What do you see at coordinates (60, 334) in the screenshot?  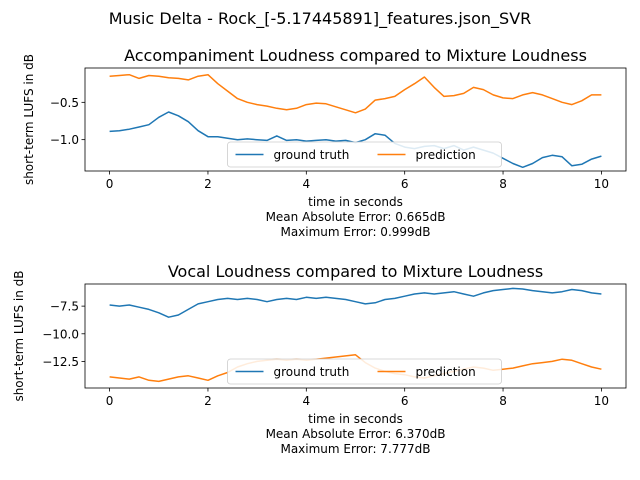 I see `y-tick-label: −10.0` at bounding box center [60, 334].